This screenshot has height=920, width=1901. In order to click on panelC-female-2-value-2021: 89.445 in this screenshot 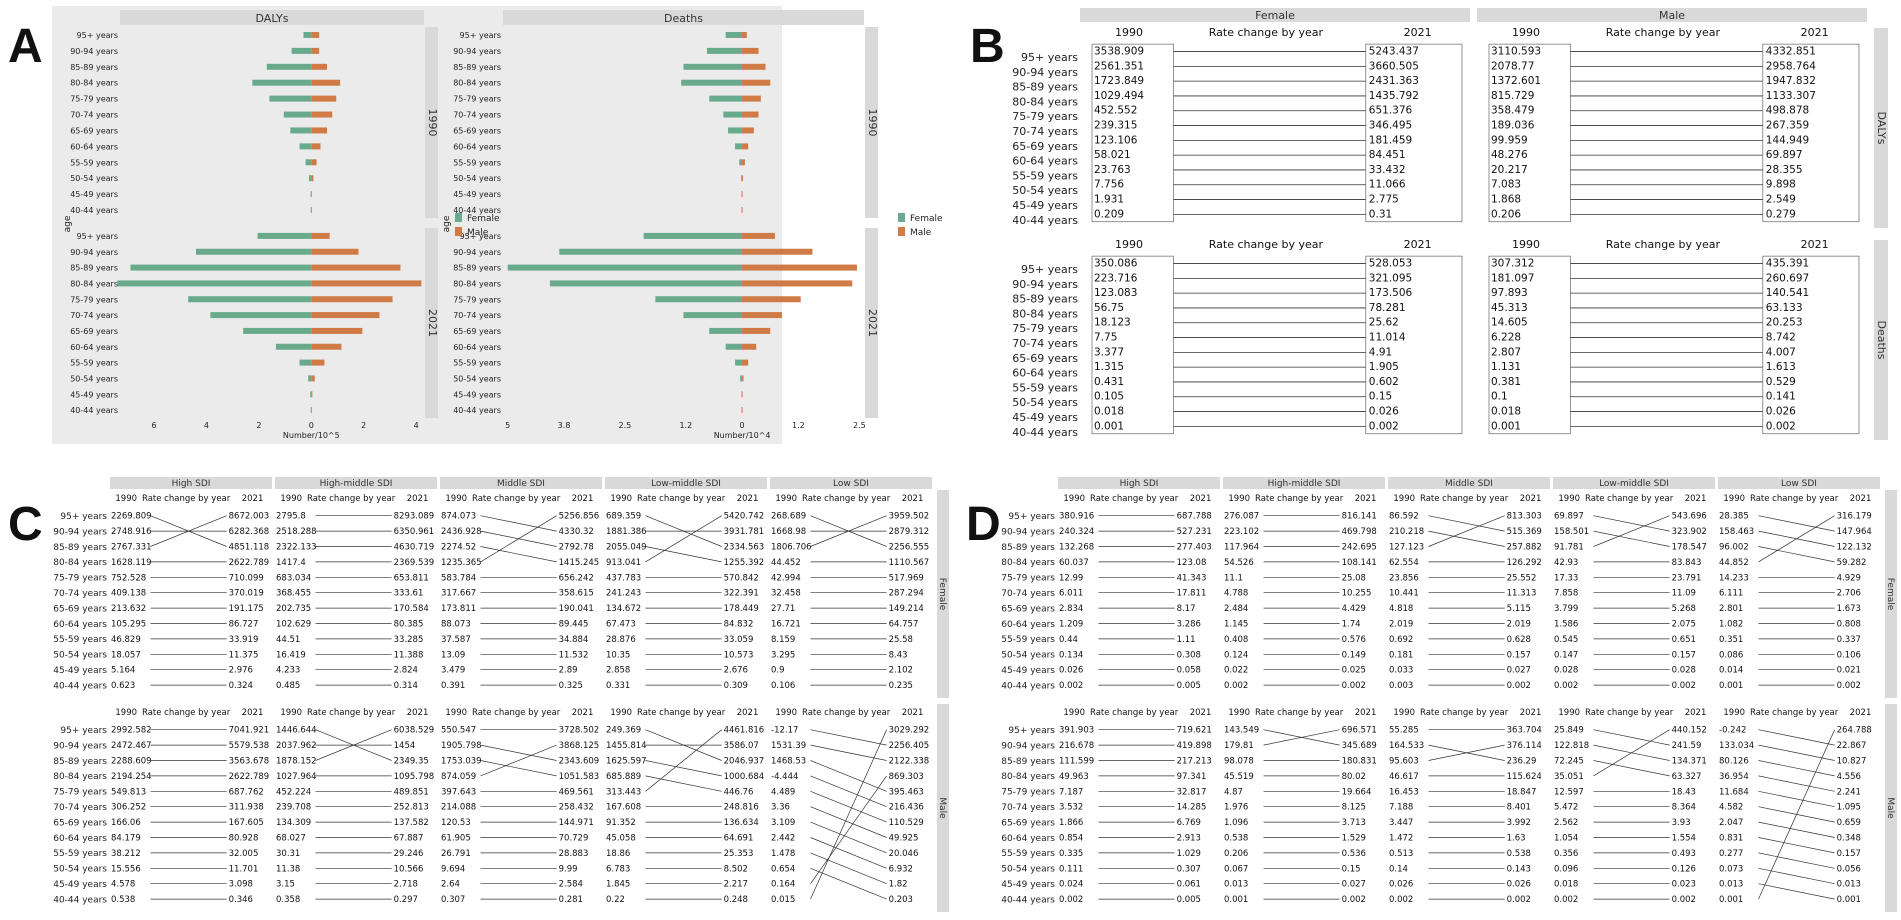, I will do `click(574, 625)`.